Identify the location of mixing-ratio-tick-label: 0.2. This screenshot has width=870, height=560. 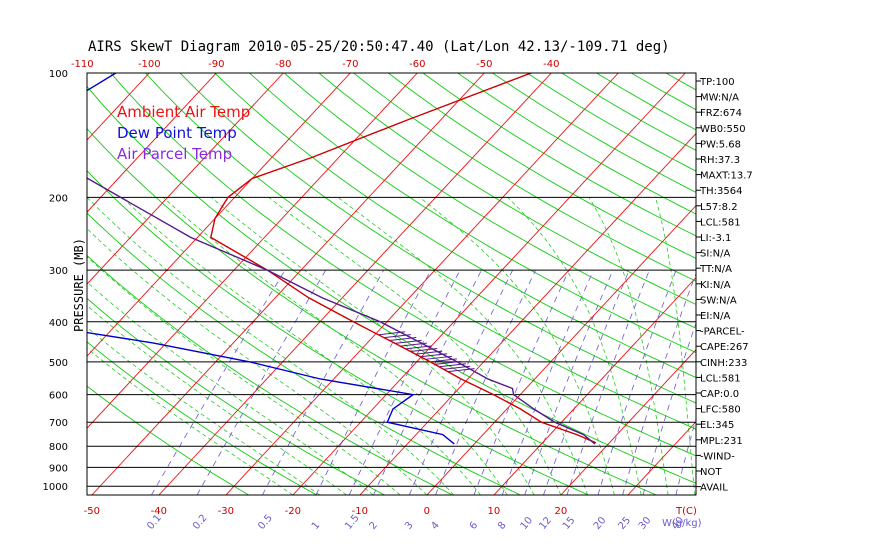
(200, 522).